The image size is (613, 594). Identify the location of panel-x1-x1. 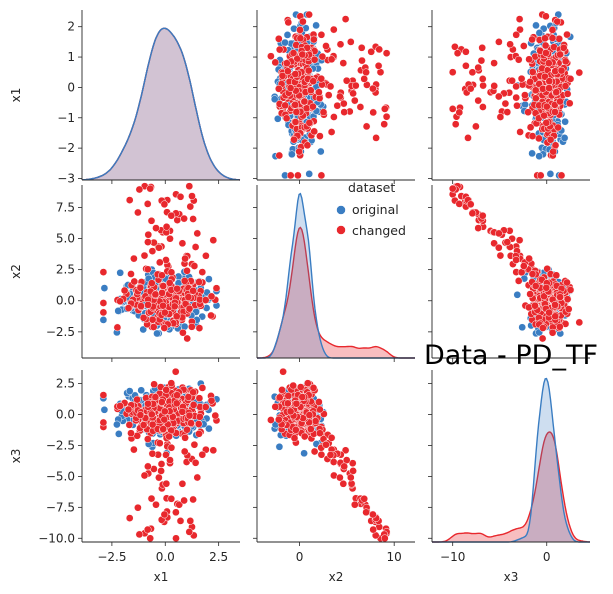
(161, 104).